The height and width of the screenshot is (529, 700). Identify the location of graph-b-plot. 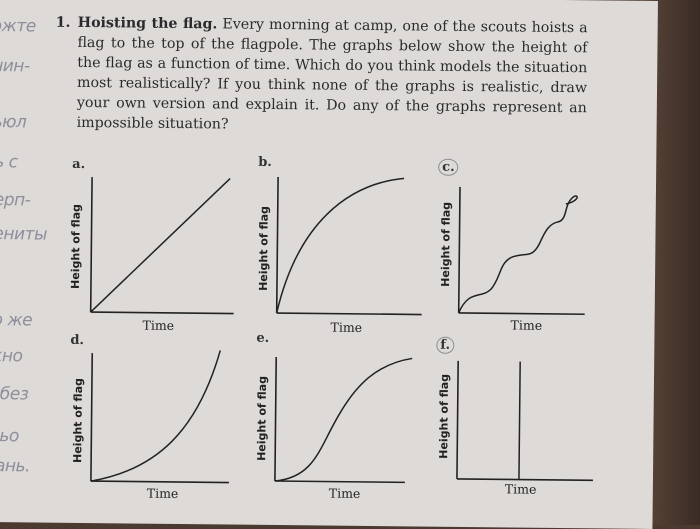
(348, 246).